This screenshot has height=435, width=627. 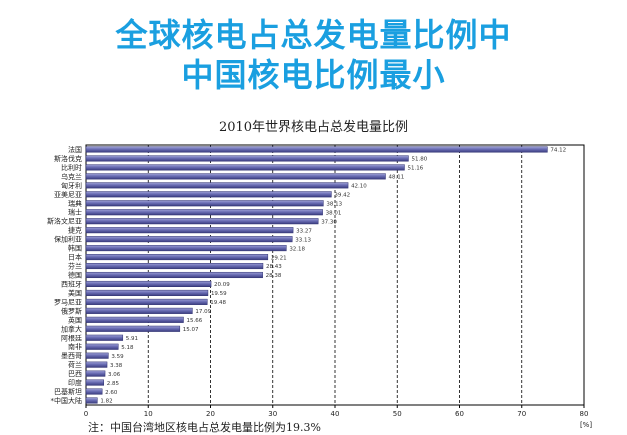 What do you see at coordinates (75, 149) in the screenshot?
I see `category-label: 法国` at bounding box center [75, 149].